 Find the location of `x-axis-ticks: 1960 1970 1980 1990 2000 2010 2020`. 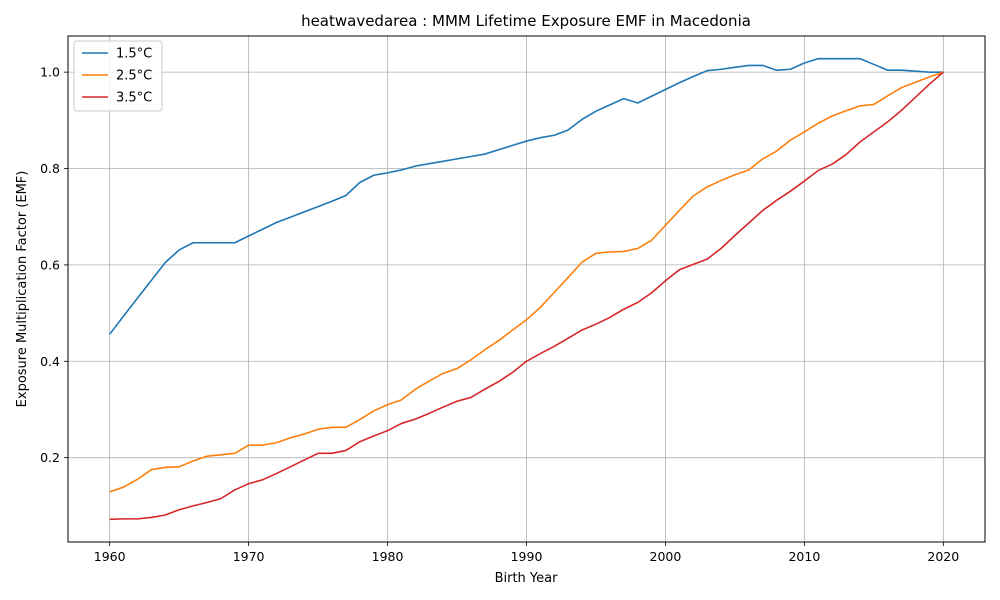

x-axis-ticks: 1960 1970 1980 1990 2000 2010 2020 is located at coordinates (526, 553).